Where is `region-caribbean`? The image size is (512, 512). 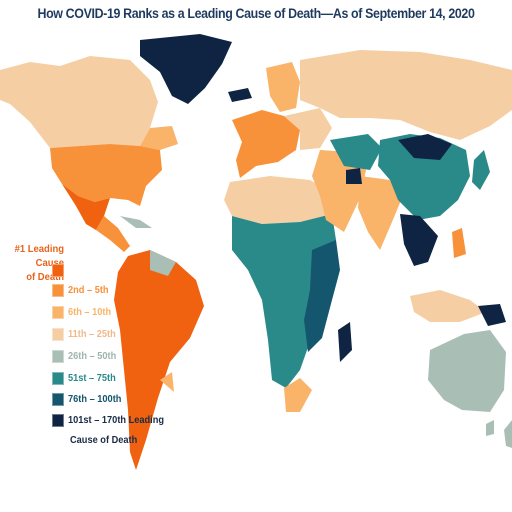 region-caribbean is located at coordinates (136, 222).